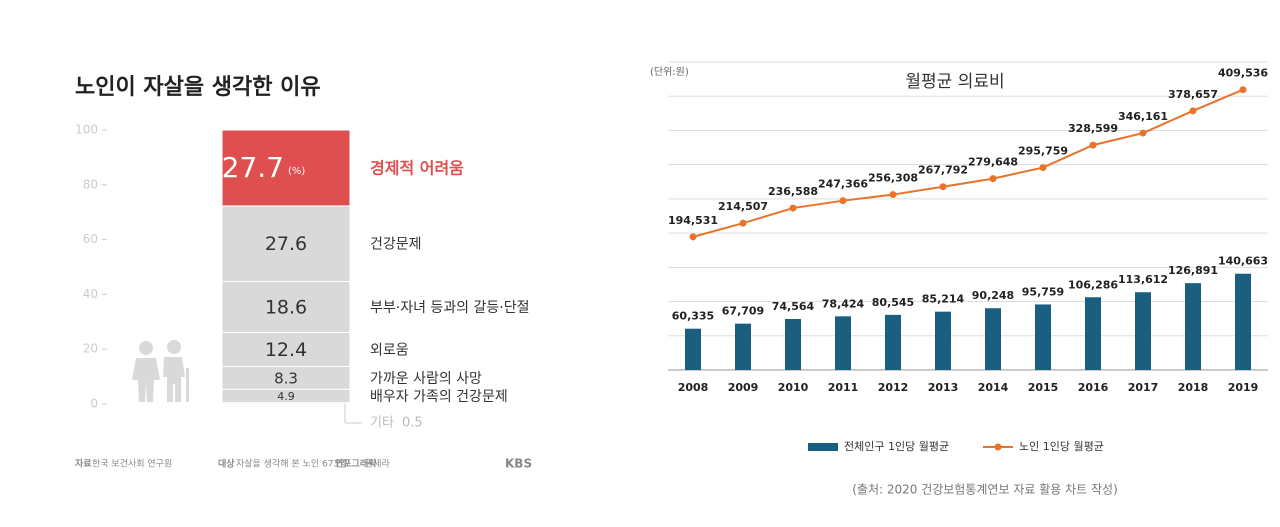 The image size is (1280, 527). What do you see at coordinates (743, 311) in the screenshot?
I see `value-label: 67,709` at bounding box center [743, 311].